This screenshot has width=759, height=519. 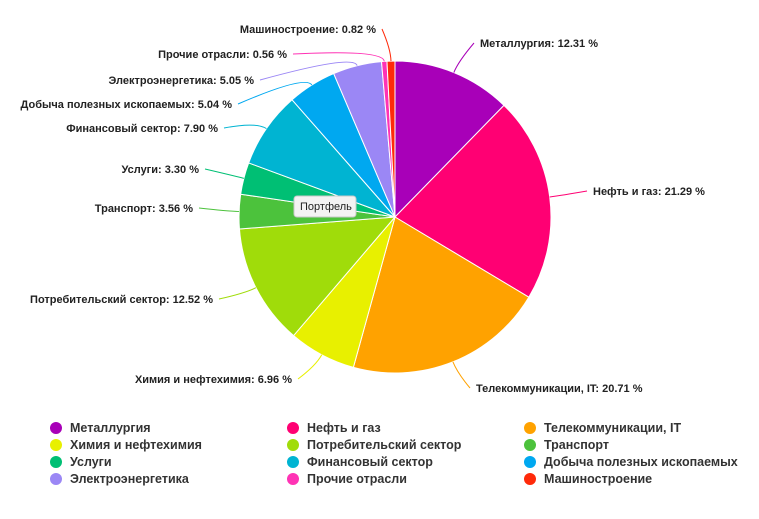 I want to click on slice-label-6: Транспорт: 3.56 %, so click(x=144, y=209).